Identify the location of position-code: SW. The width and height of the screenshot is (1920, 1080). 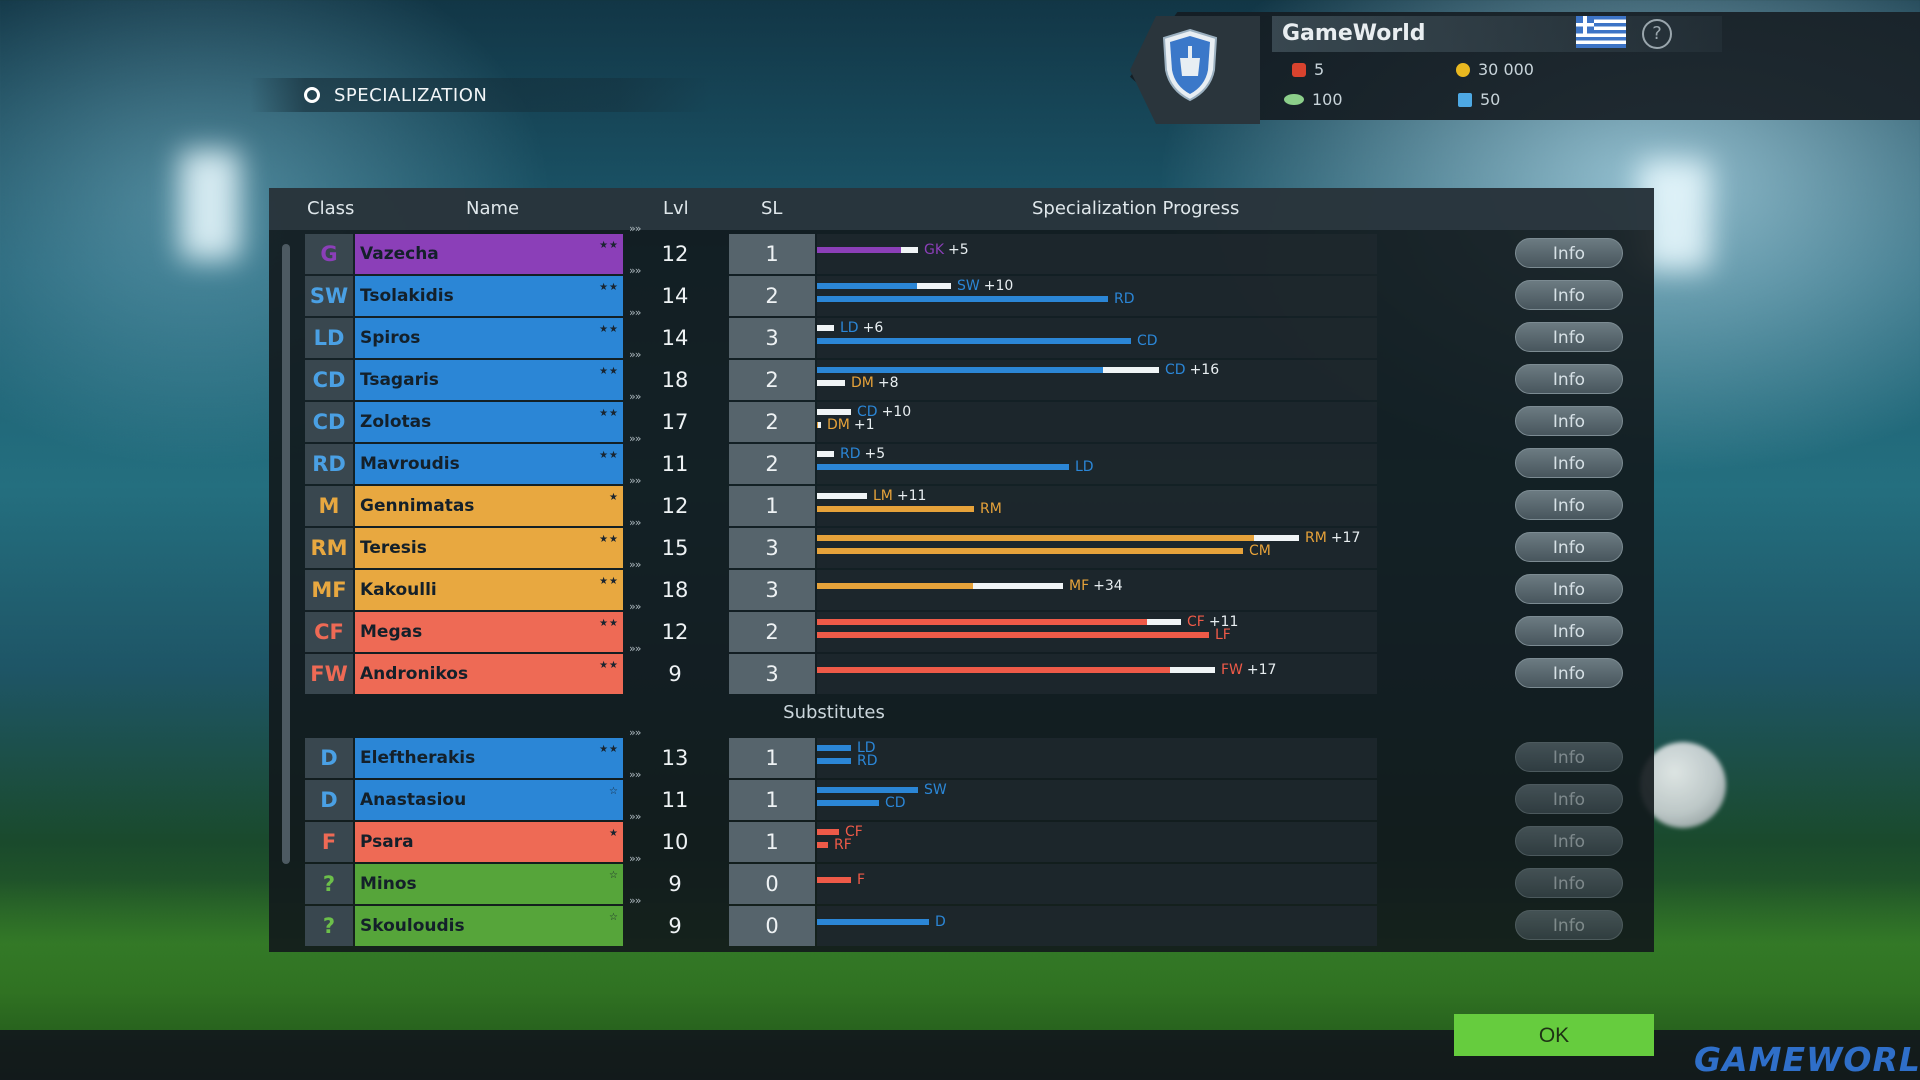
(935, 790).